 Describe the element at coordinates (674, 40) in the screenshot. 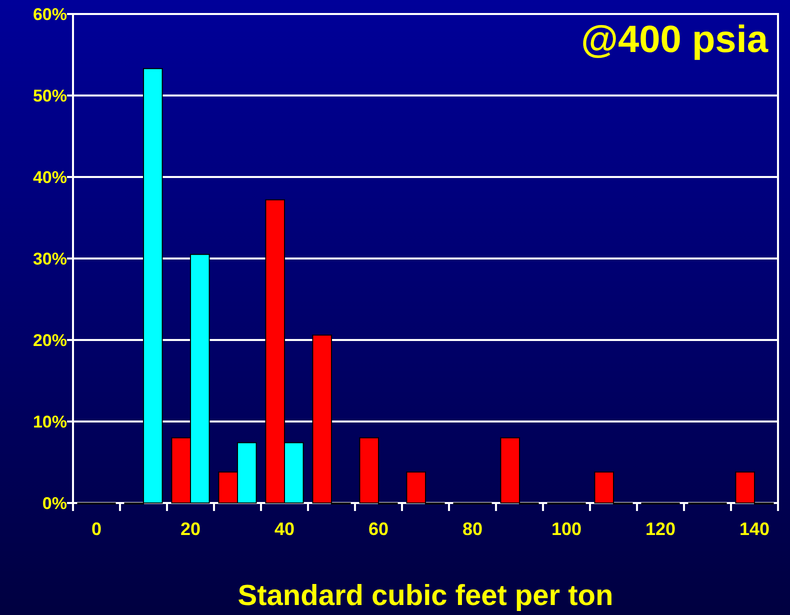

I see `annotation: @400 psia` at that location.